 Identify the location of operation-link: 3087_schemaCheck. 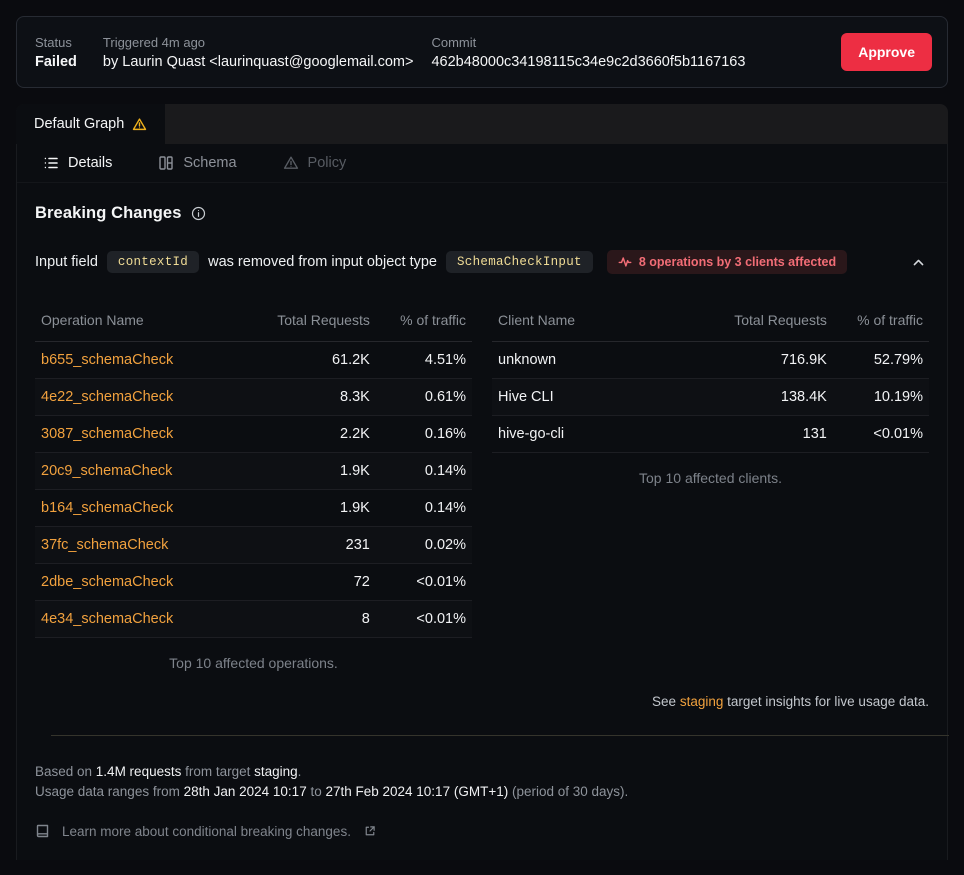
(107, 434).